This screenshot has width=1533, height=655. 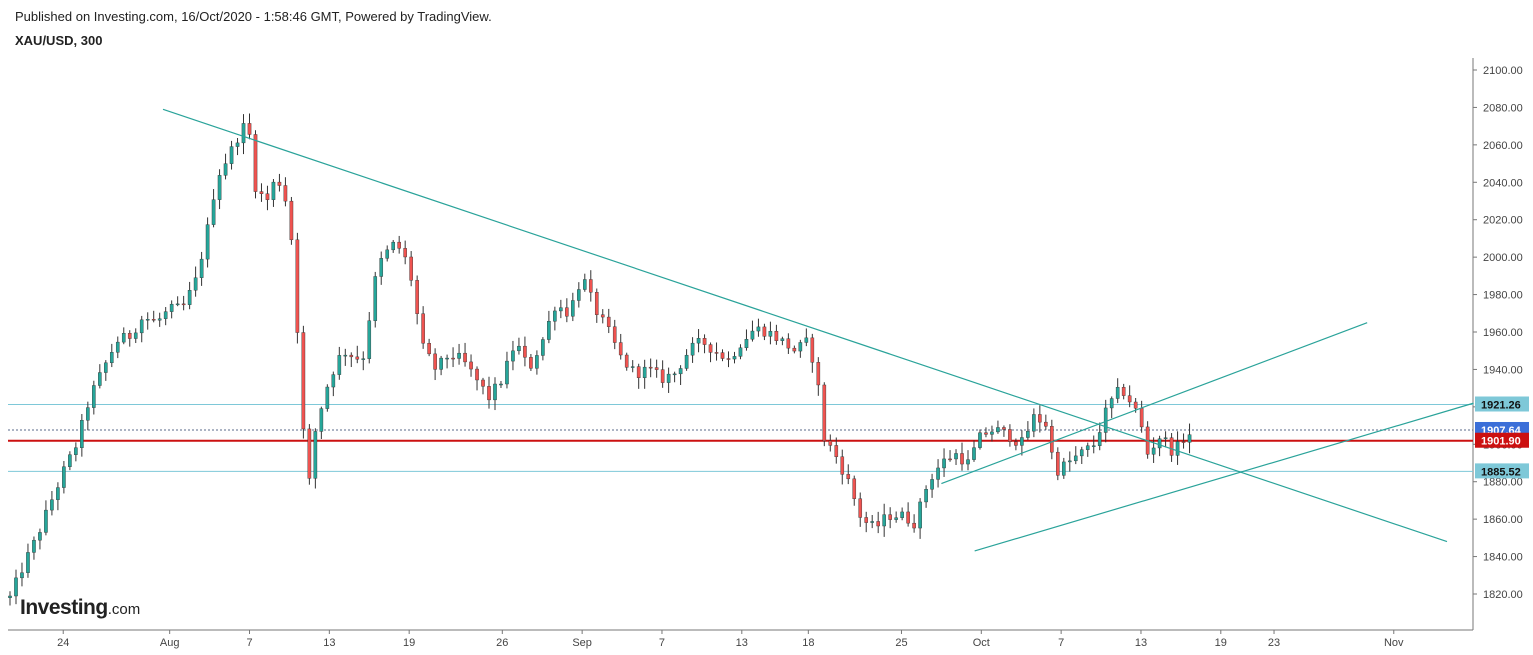 I want to click on y-tick-label: 1980.00, so click(x=1503, y=296).